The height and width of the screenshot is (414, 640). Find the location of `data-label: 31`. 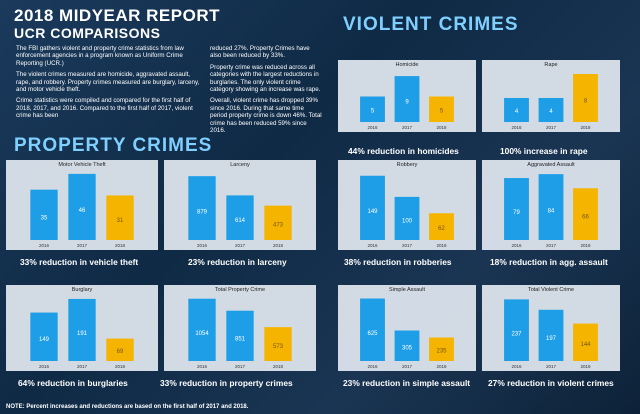

data-label: 31 is located at coordinates (120, 221).